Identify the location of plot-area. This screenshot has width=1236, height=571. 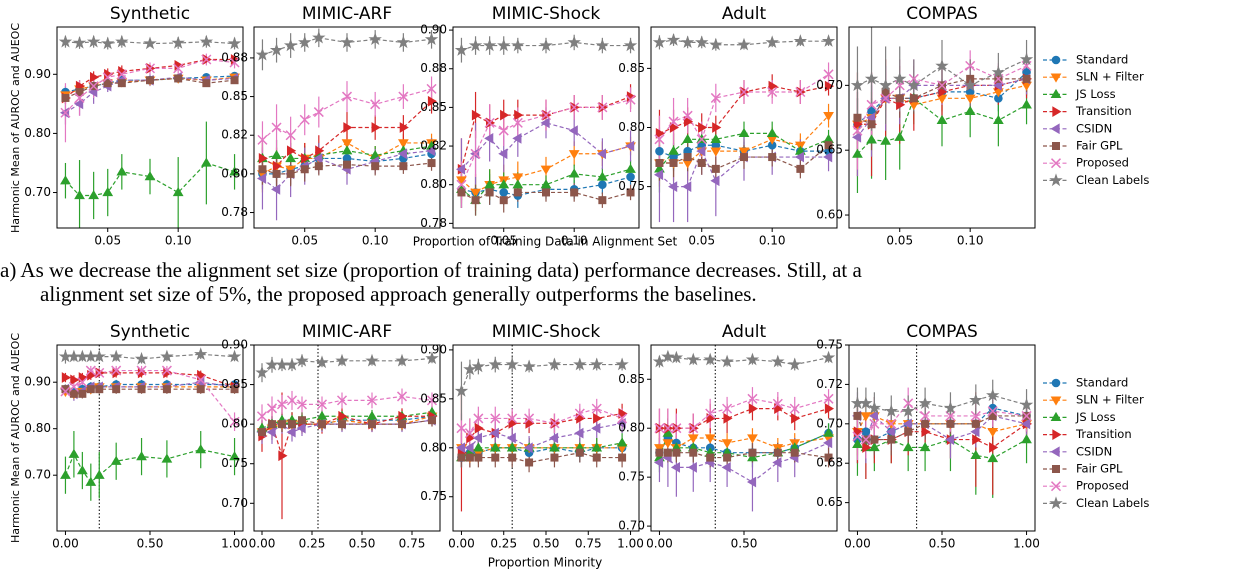
(942, 438).